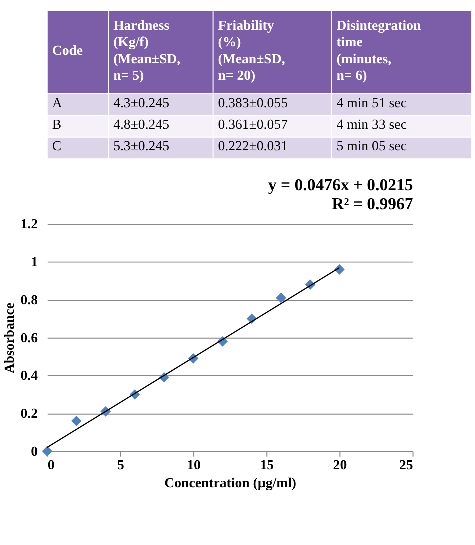 This screenshot has width=475, height=545. What do you see at coordinates (406, 465) in the screenshot?
I see `x-tick-label: 25` at bounding box center [406, 465].